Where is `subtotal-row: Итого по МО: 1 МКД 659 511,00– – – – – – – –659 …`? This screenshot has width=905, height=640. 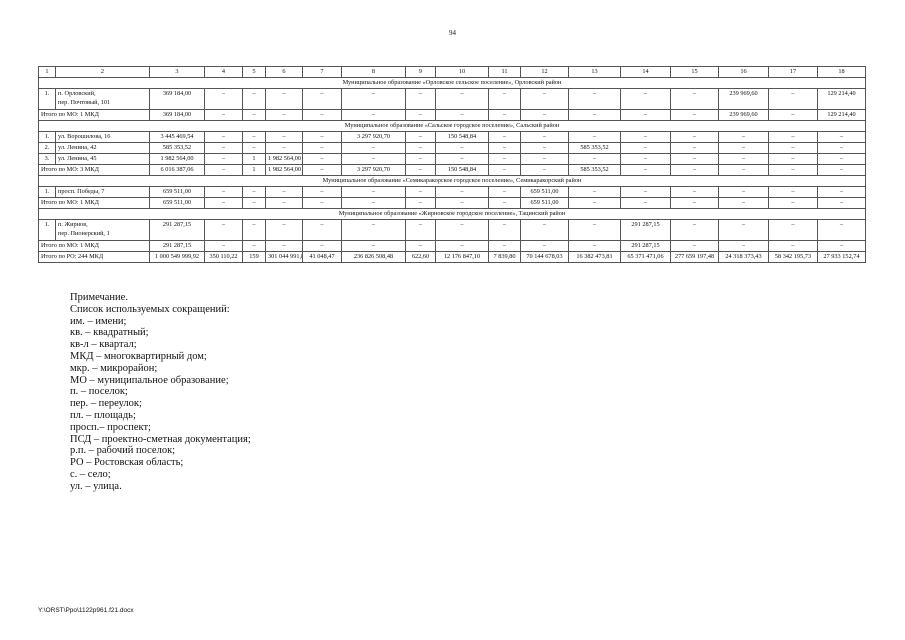
subtotal-row: Итого по МО: 1 МКД 659 511,00– – – – – – – –659 … is located at coordinates (452, 203).